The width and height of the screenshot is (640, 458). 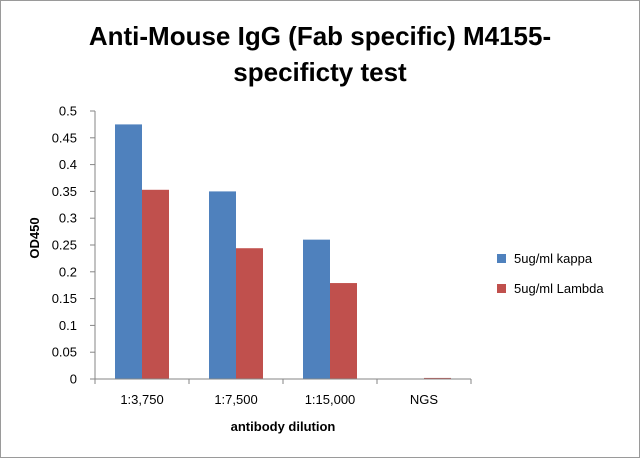 I want to click on x-tick-label: 1:15,000, so click(x=330, y=399).